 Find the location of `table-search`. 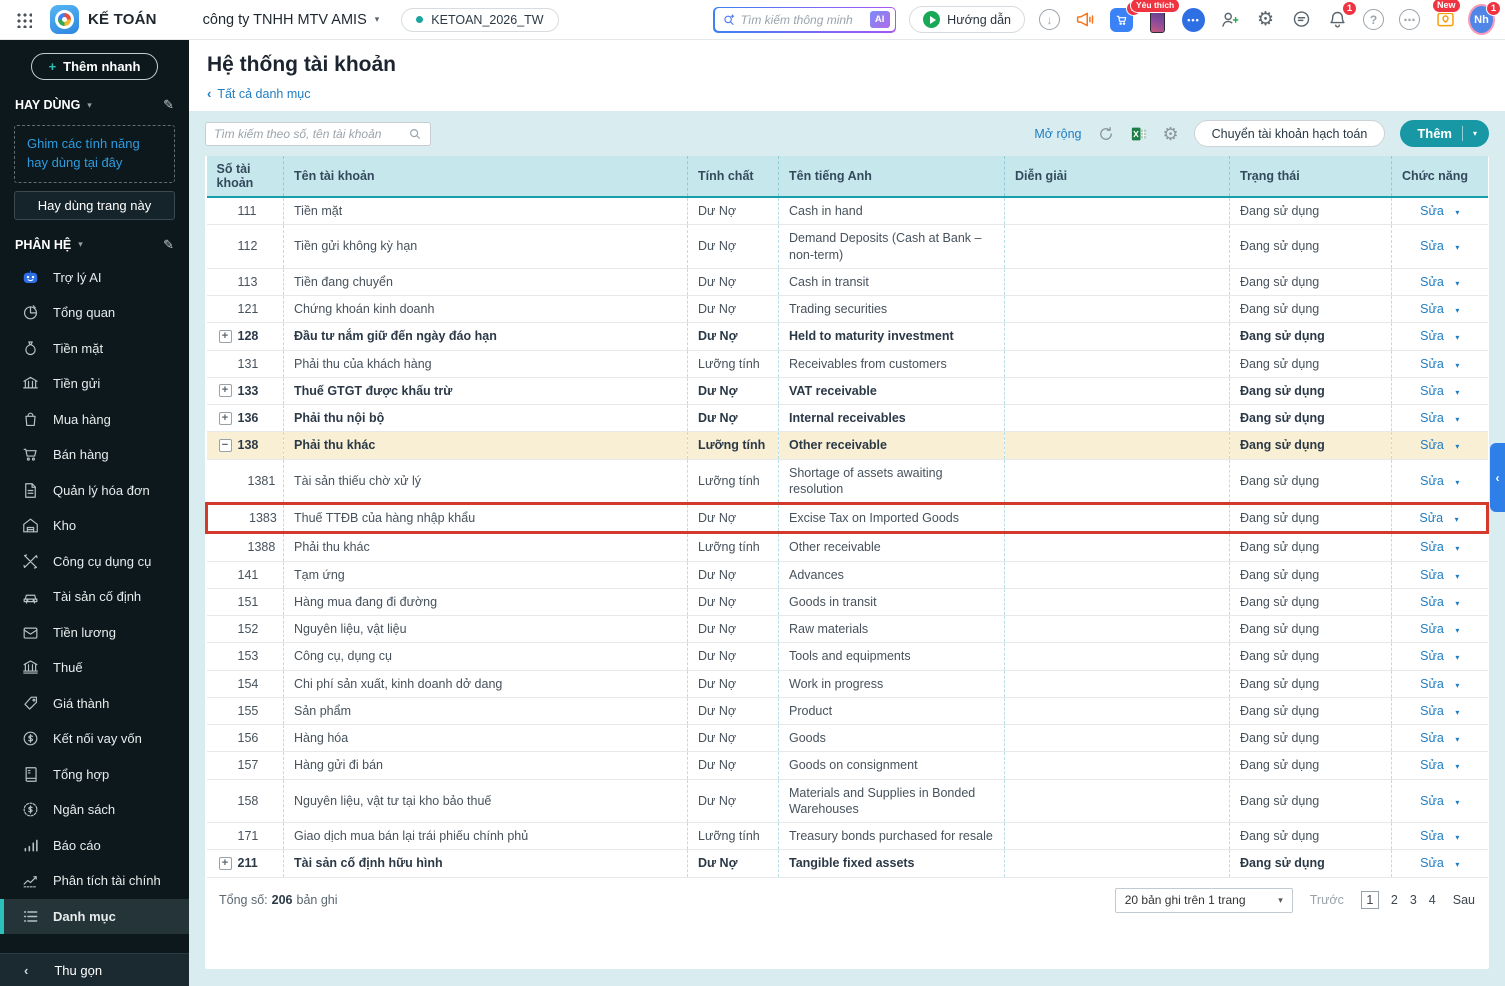

table-search is located at coordinates (318, 133).